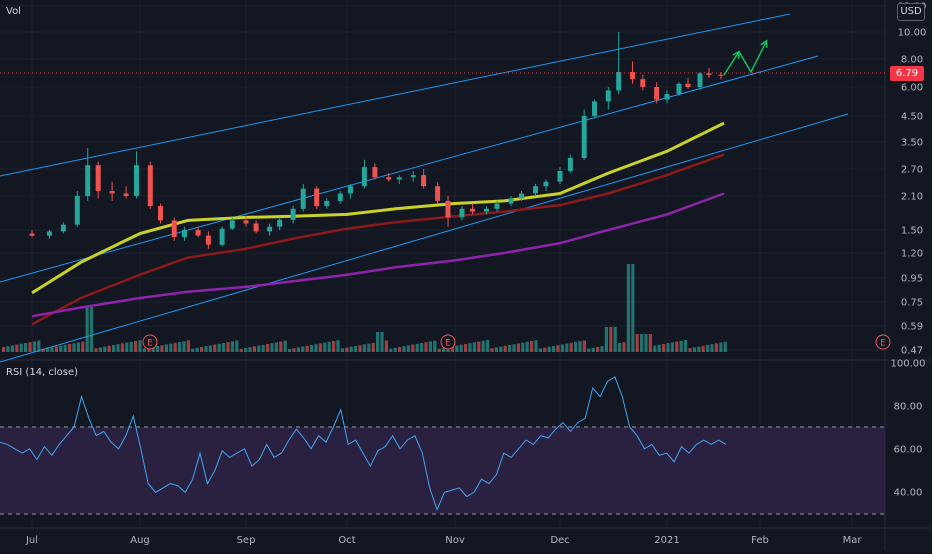 Image resolution: width=932 pixels, height=554 pixels. Describe the element at coordinates (908, 364) in the screenshot. I see `rsi-tick-label: 100.00` at that location.